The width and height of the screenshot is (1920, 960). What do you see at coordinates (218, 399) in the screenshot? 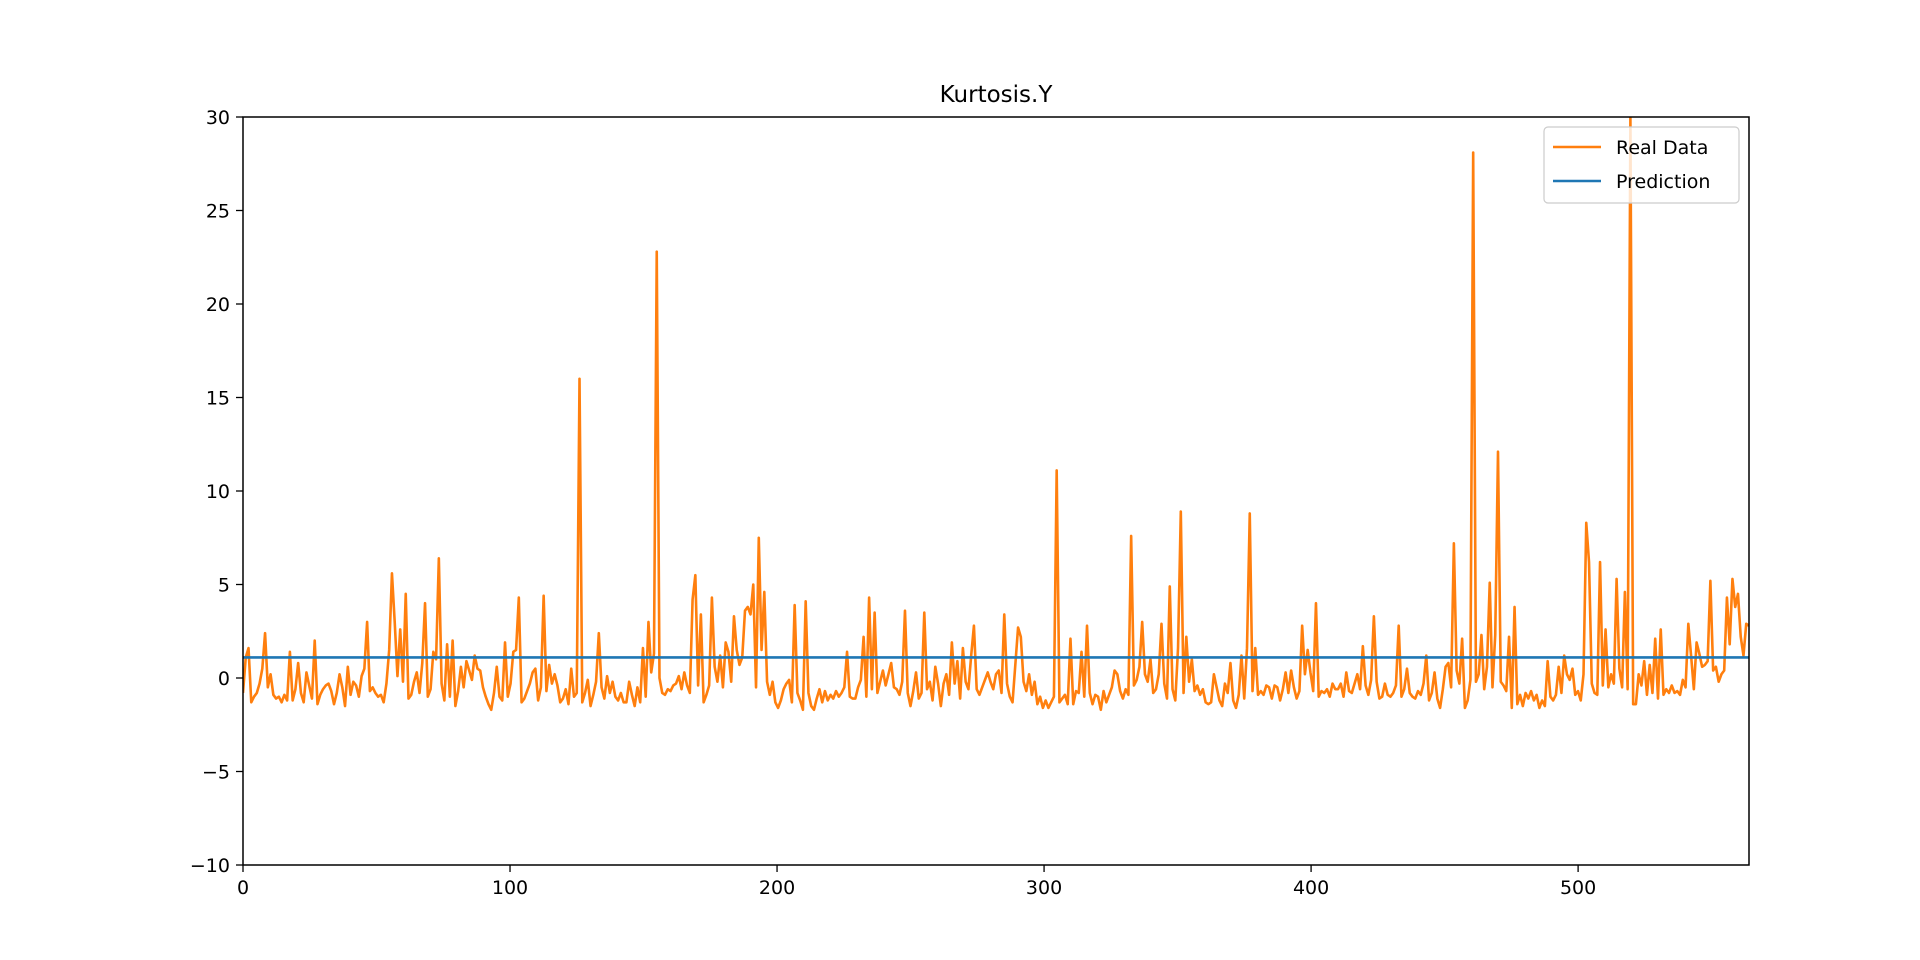
I see `y-tick-label: 15` at bounding box center [218, 399].